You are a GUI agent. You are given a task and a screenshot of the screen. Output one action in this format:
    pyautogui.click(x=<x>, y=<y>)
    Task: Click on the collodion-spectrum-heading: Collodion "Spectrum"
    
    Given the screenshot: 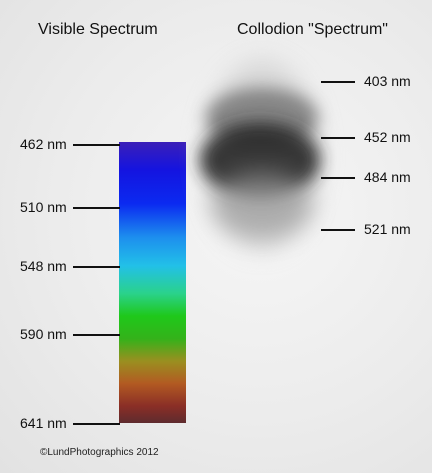 What is the action you would take?
    pyautogui.click(x=312, y=29)
    